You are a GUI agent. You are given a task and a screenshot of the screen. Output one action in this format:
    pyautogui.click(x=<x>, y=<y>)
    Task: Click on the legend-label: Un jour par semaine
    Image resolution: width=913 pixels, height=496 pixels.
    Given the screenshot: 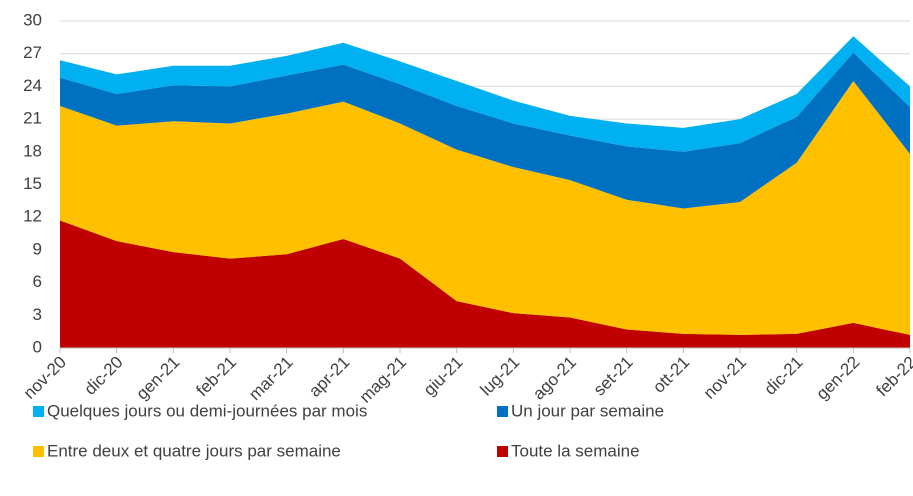 What is the action you would take?
    pyautogui.click(x=587, y=410)
    